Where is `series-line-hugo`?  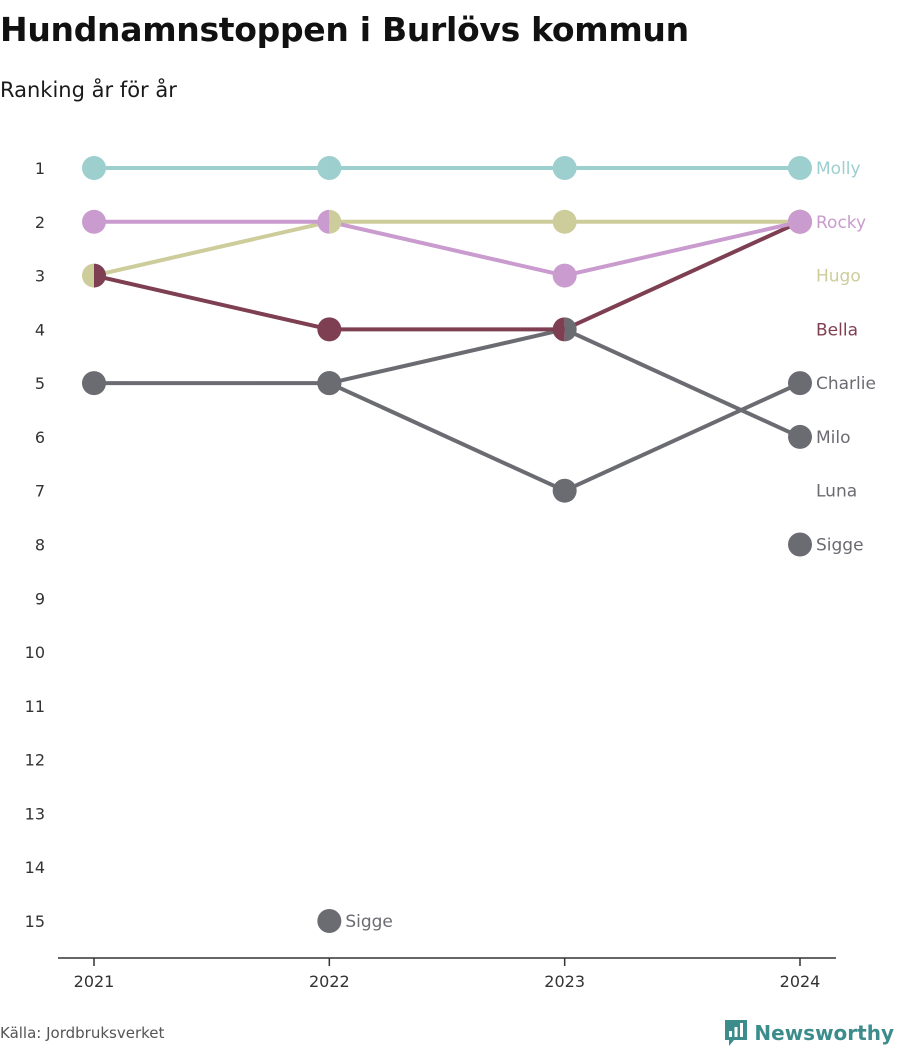
series-line-hugo is located at coordinates (212, 248).